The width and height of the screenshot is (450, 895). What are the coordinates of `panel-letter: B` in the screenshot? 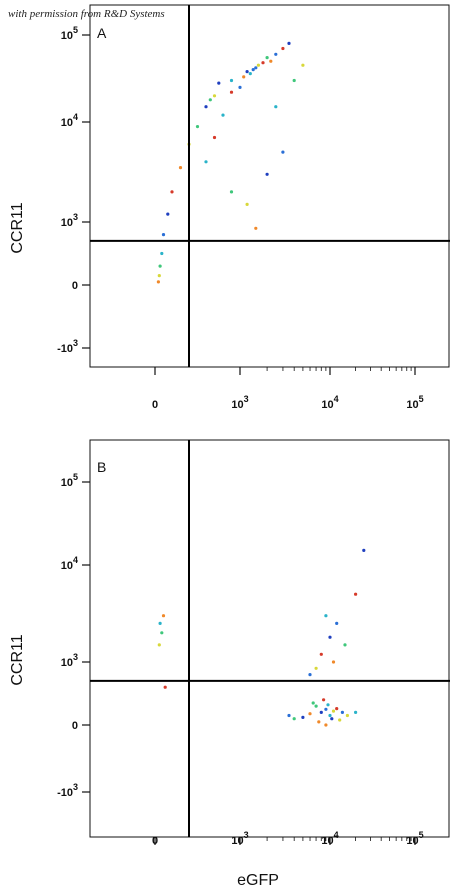 It's located at (101, 467).